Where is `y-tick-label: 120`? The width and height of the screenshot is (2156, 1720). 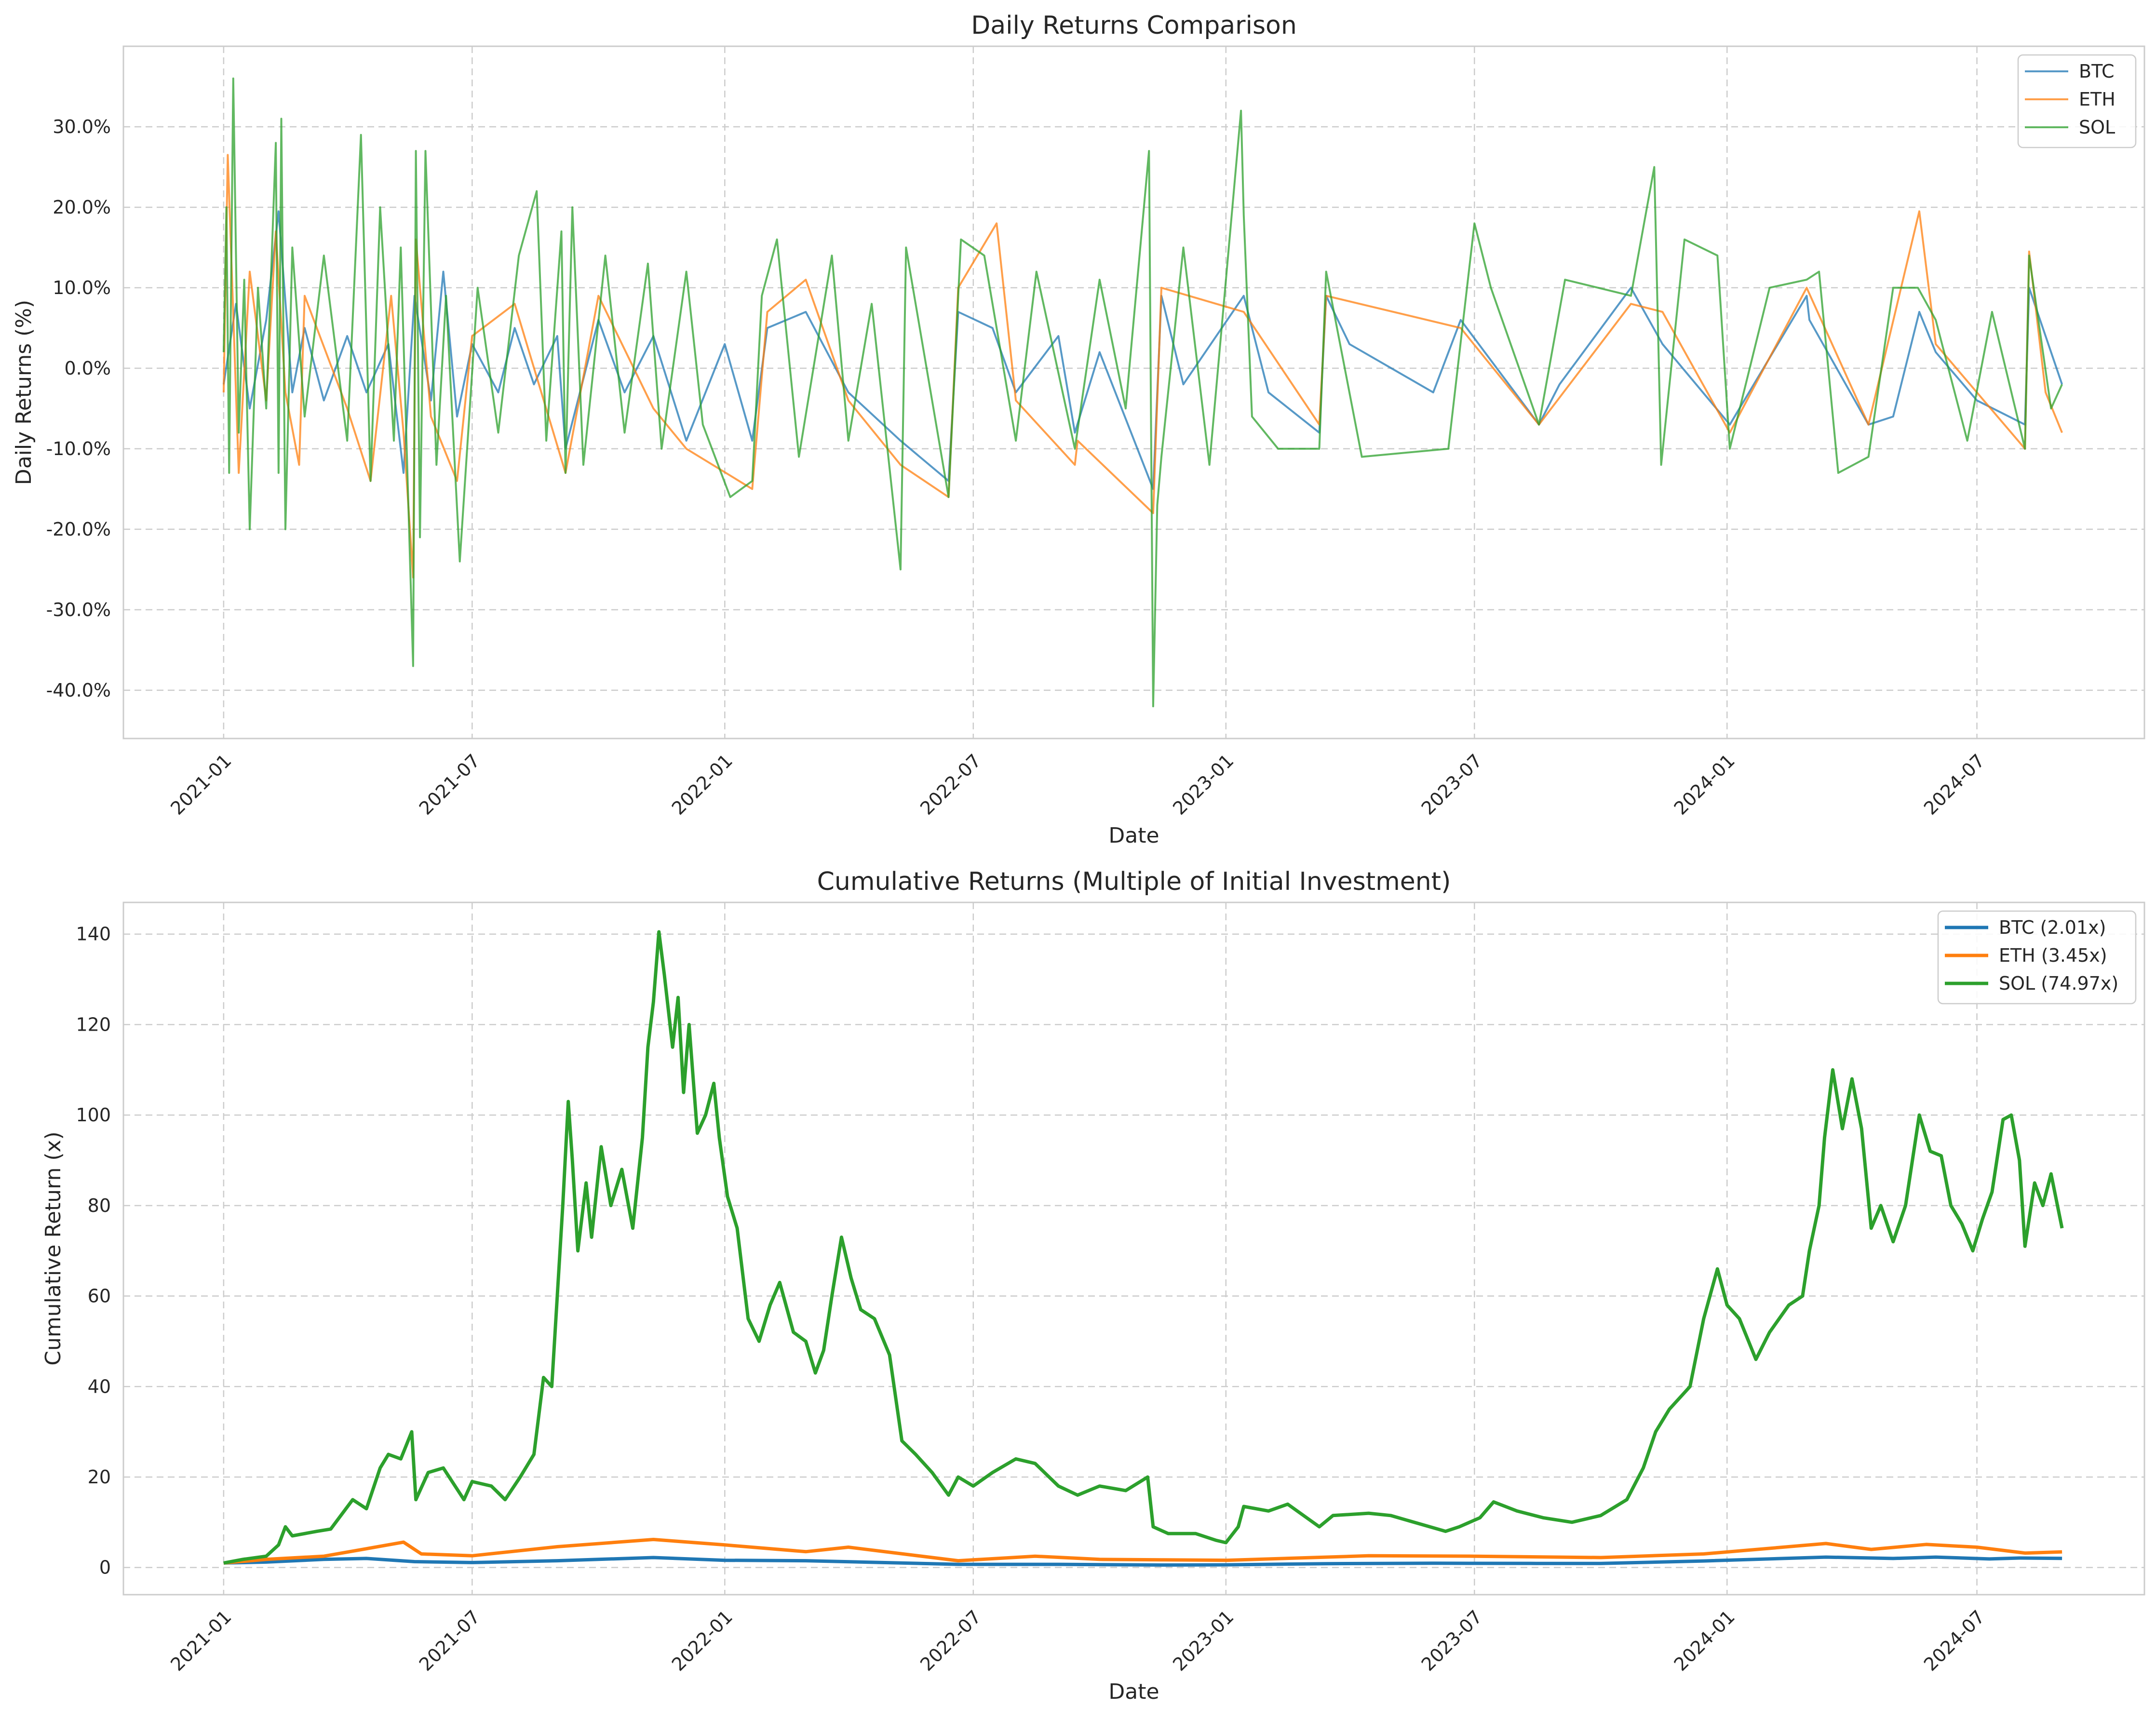
y-tick-label: 120 is located at coordinates (93, 1025).